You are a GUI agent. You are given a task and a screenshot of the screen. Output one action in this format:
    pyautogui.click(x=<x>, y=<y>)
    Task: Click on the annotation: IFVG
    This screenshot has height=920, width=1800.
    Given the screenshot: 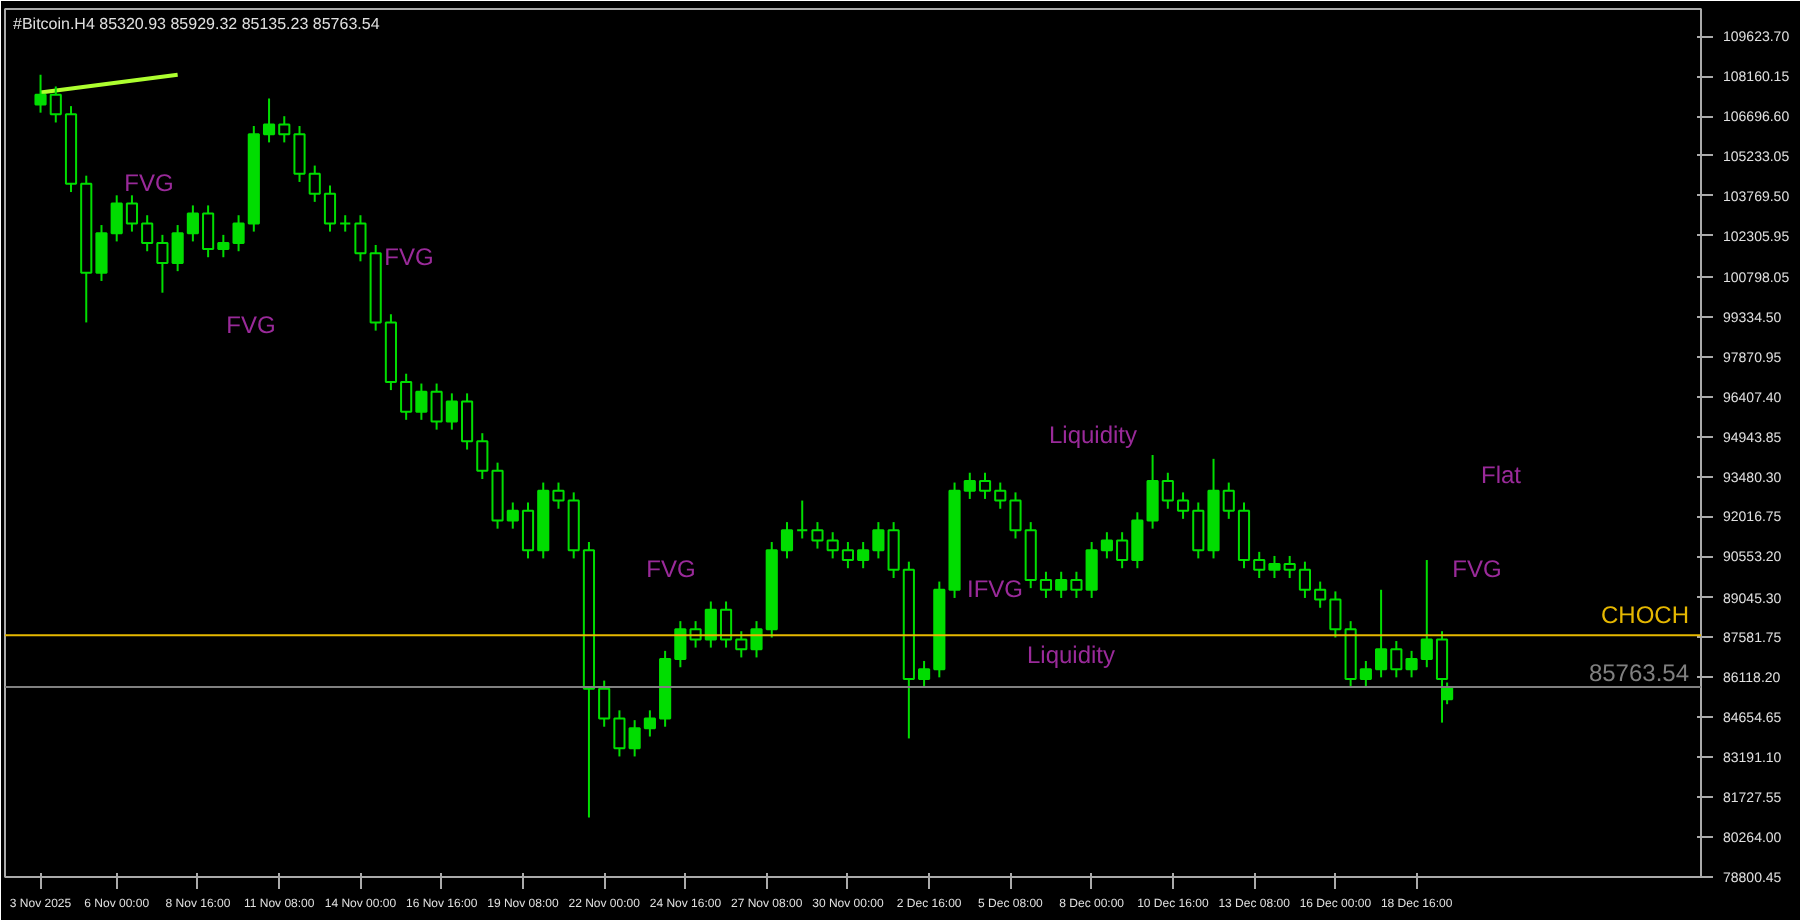 What is the action you would take?
    pyautogui.click(x=995, y=589)
    